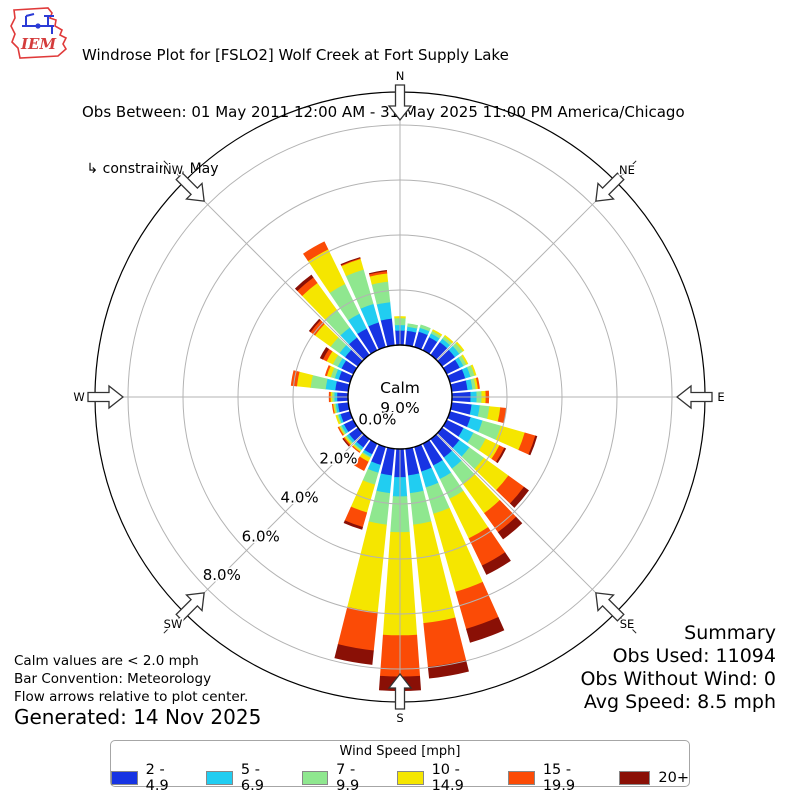 This screenshot has width=800, height=800. I want to click on calm-circle, so click(400, 397).